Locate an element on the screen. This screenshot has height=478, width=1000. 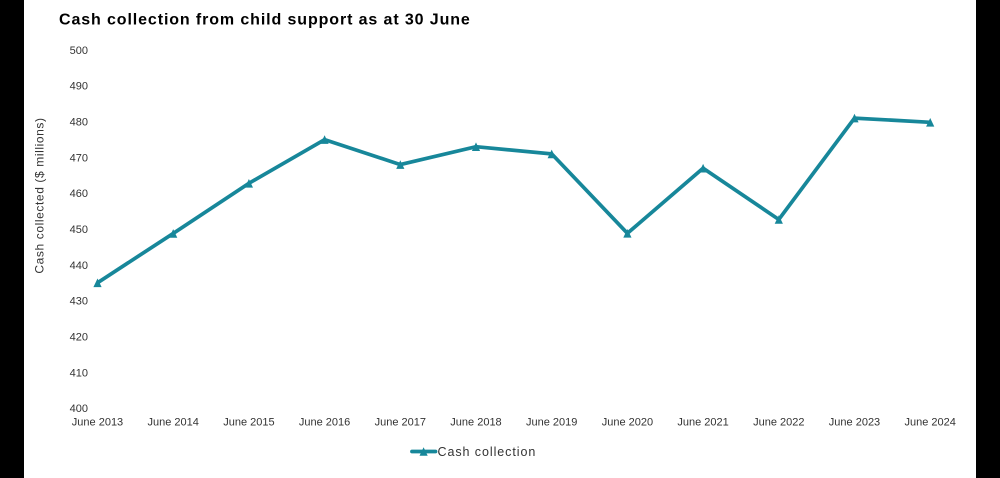
svg-text: 420 is located at coordinates (79, 337).